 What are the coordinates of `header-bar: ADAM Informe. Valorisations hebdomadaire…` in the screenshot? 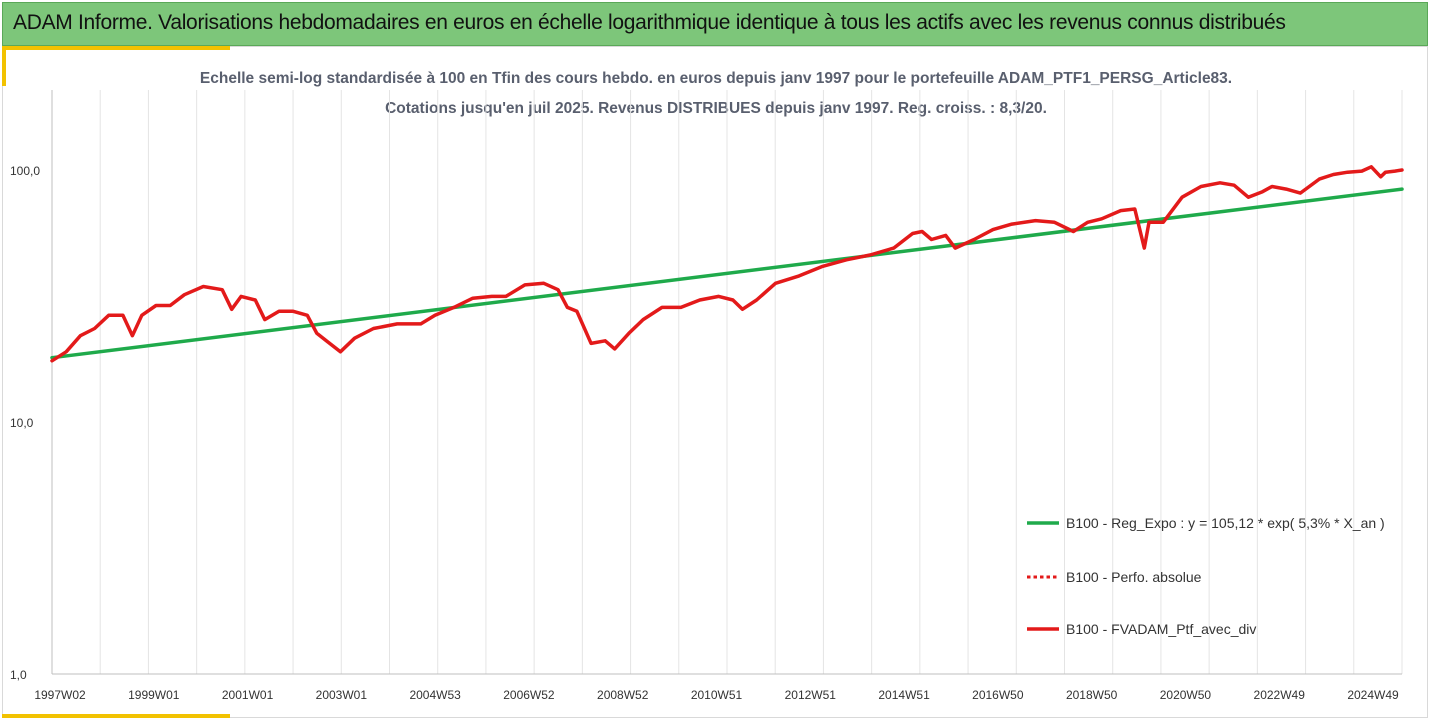 It's located at (715, 24).